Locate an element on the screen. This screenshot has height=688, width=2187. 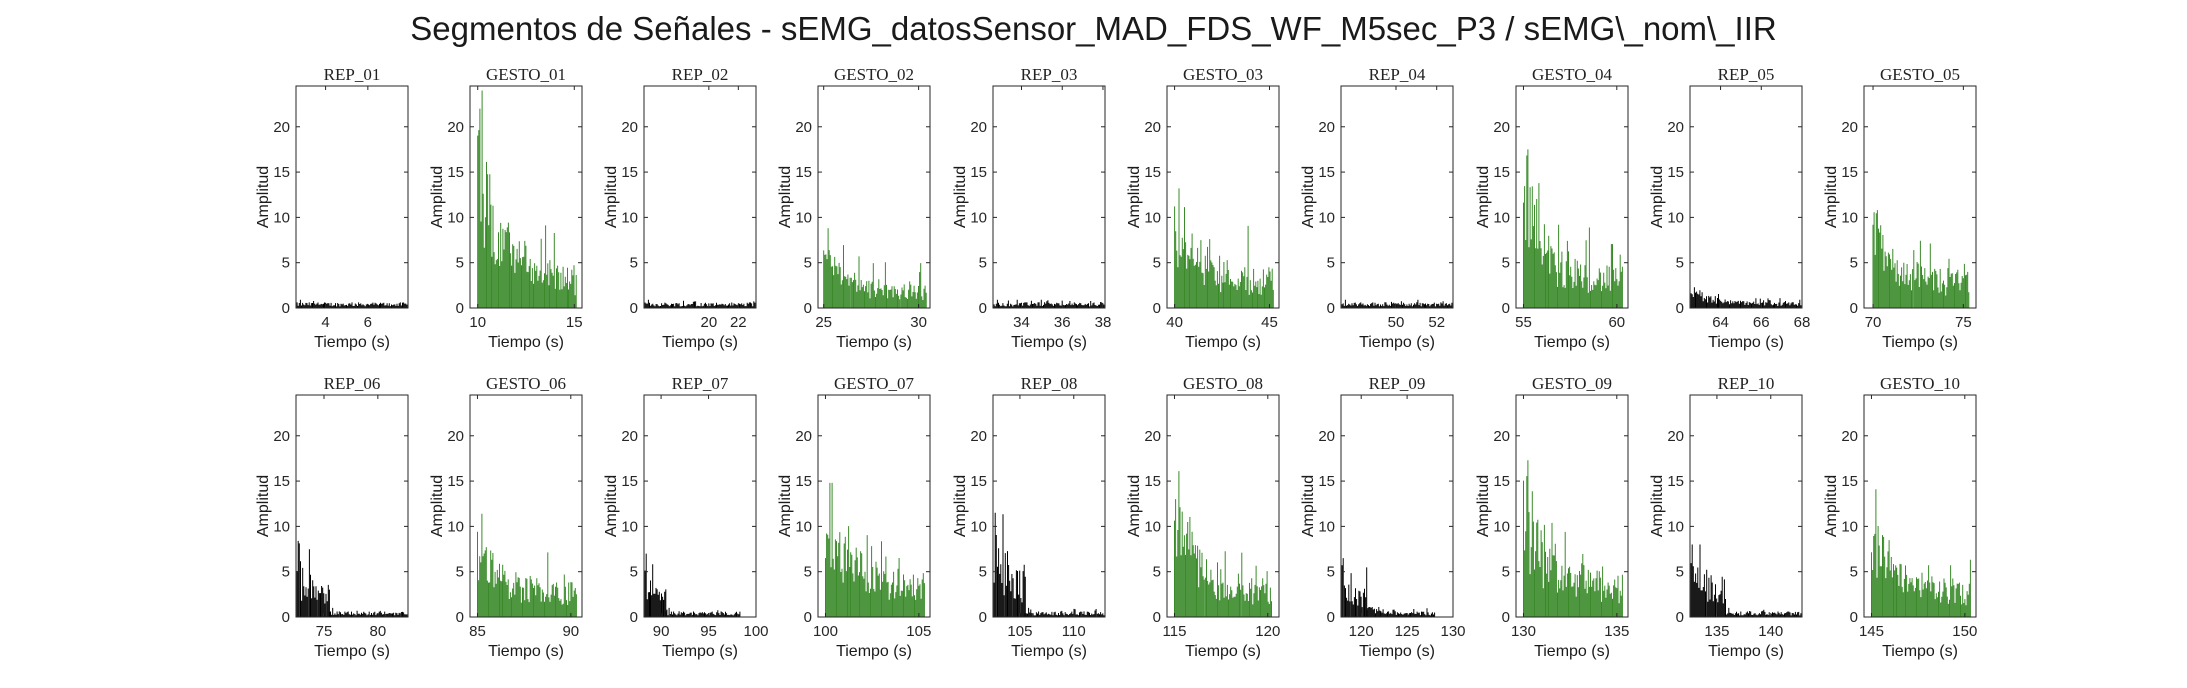
x-tick-label-11-80: 80 is located at coordinates (378, 631).